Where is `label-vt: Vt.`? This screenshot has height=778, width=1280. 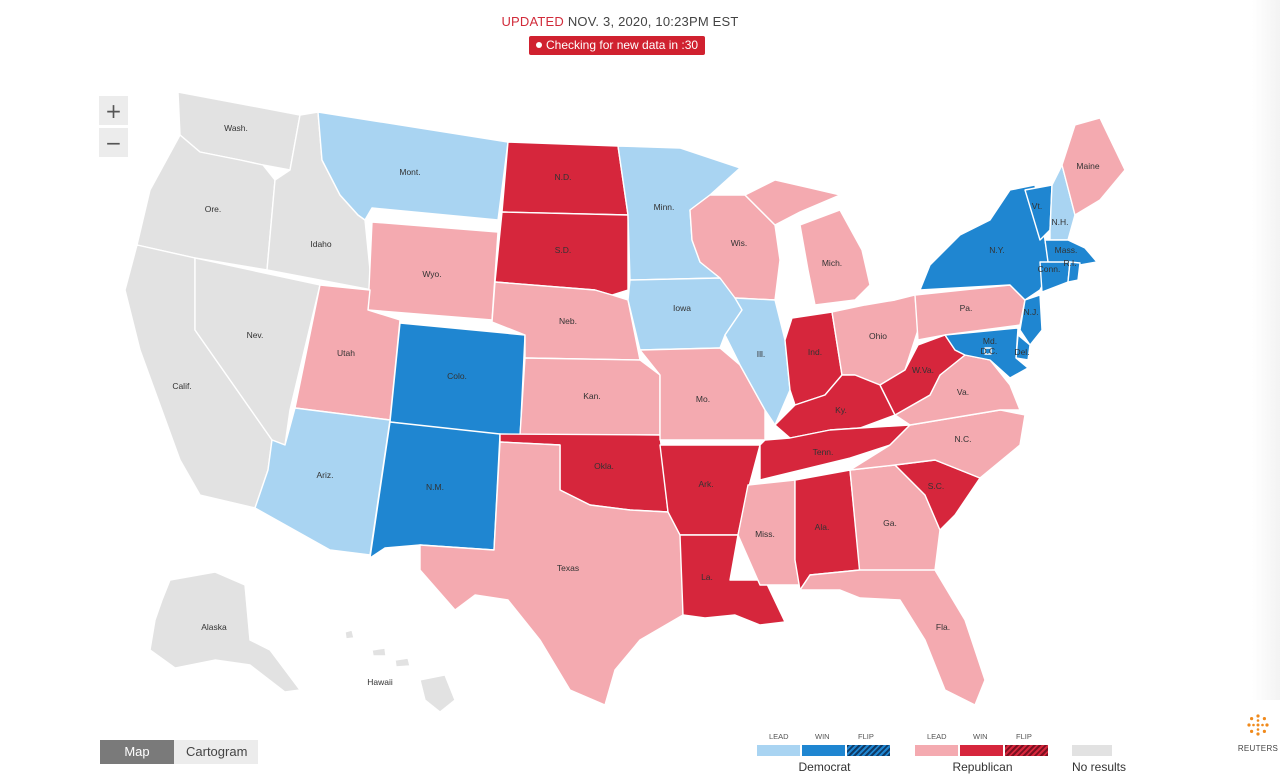
label-vt: Vt. is located at coordinates (1037, 206).